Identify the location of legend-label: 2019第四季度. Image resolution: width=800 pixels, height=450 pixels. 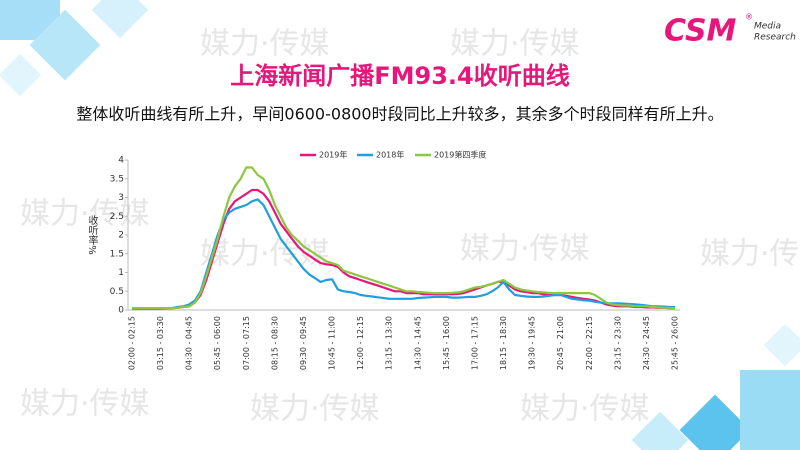
(460, 155).